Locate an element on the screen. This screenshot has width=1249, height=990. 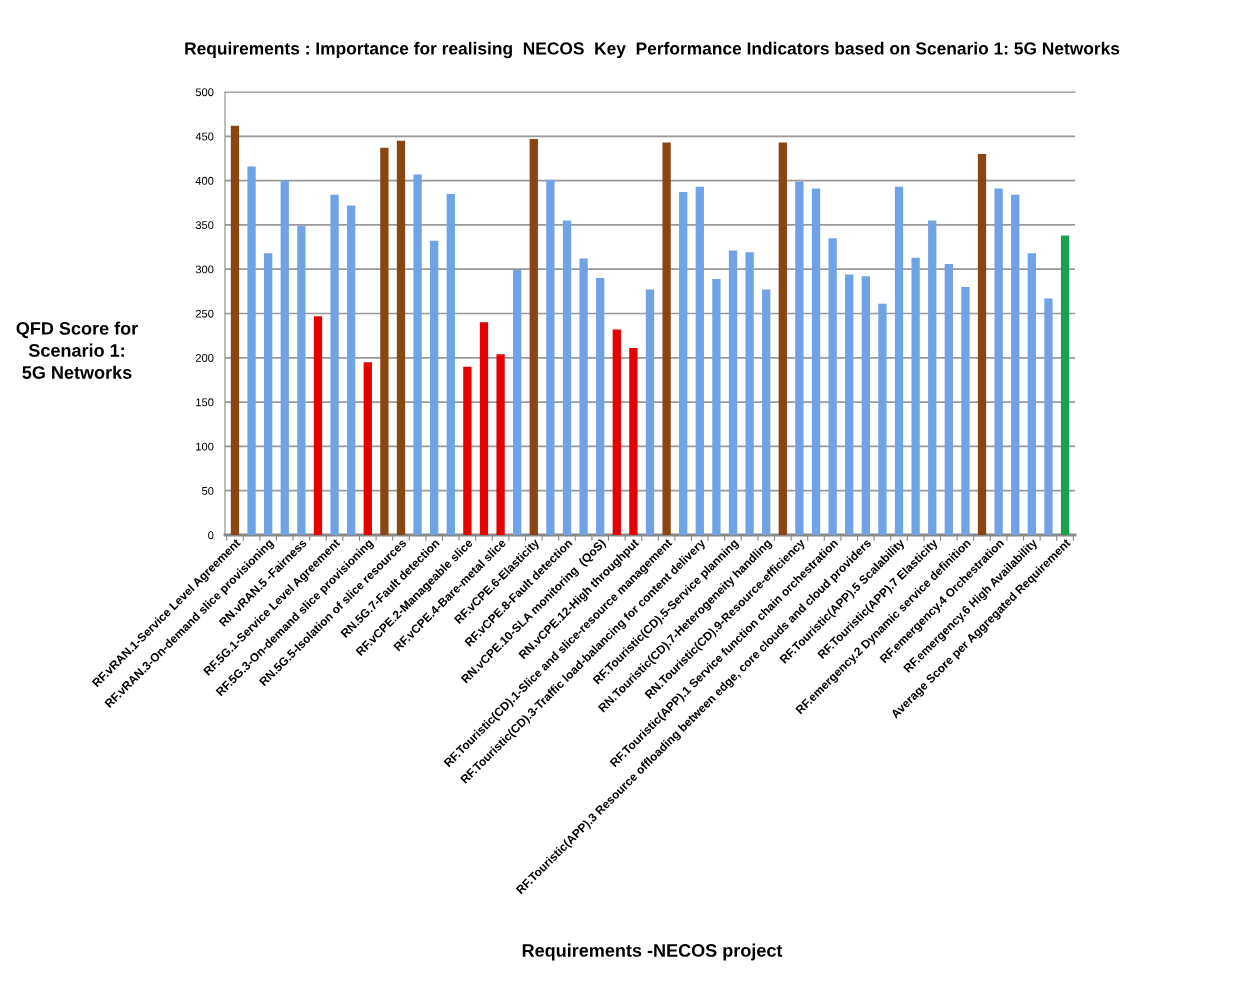
y-tick-label: 150 is located at coordinates (205, 402).